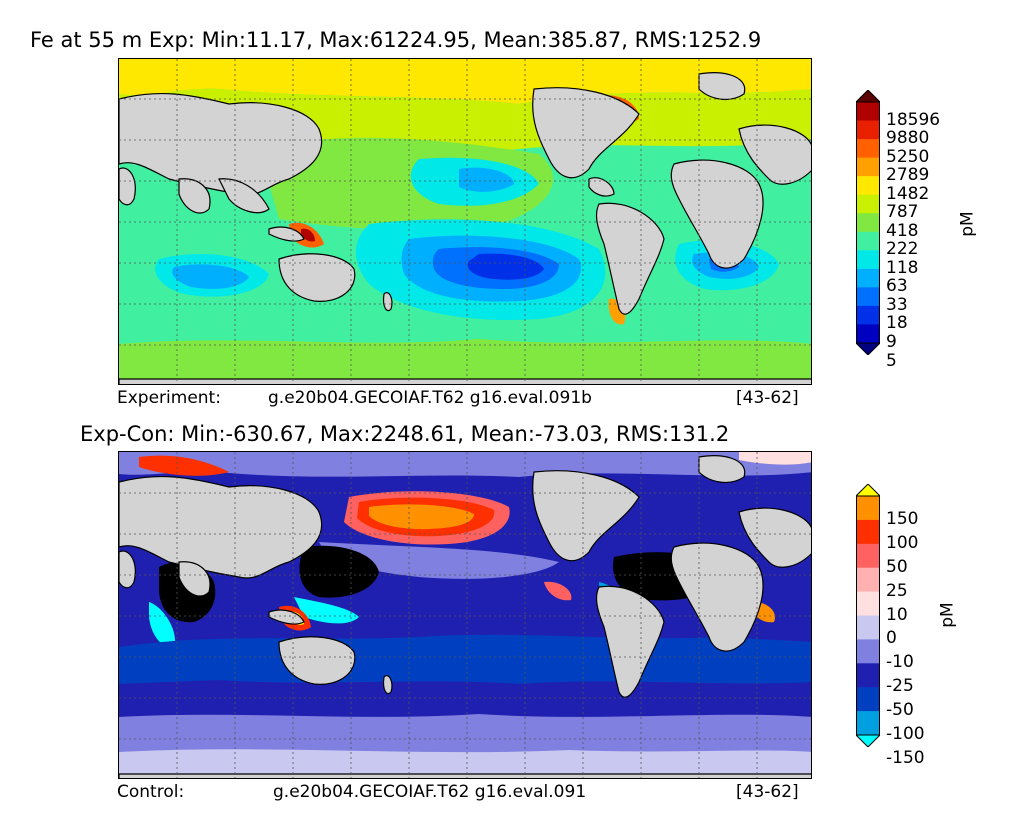  Describe the element at coordinates (947, 615) in the screenshot. I see `bottom-colorbar-unit: pM` at that location.